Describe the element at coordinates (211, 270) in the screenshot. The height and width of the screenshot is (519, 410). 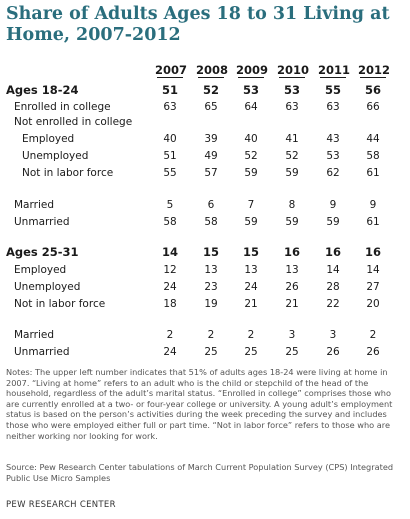
I see `table-cell: 13` at that location.